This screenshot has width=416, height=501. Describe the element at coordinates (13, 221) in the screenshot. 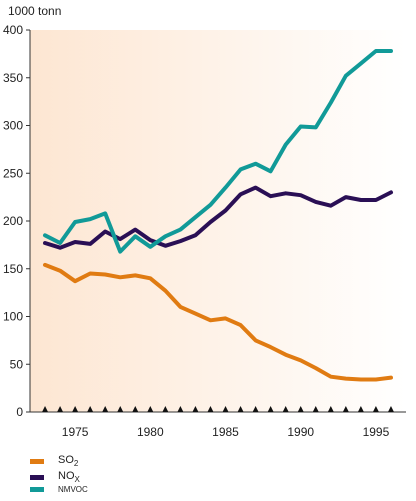

I see `y-tick-label: 200` at that location.